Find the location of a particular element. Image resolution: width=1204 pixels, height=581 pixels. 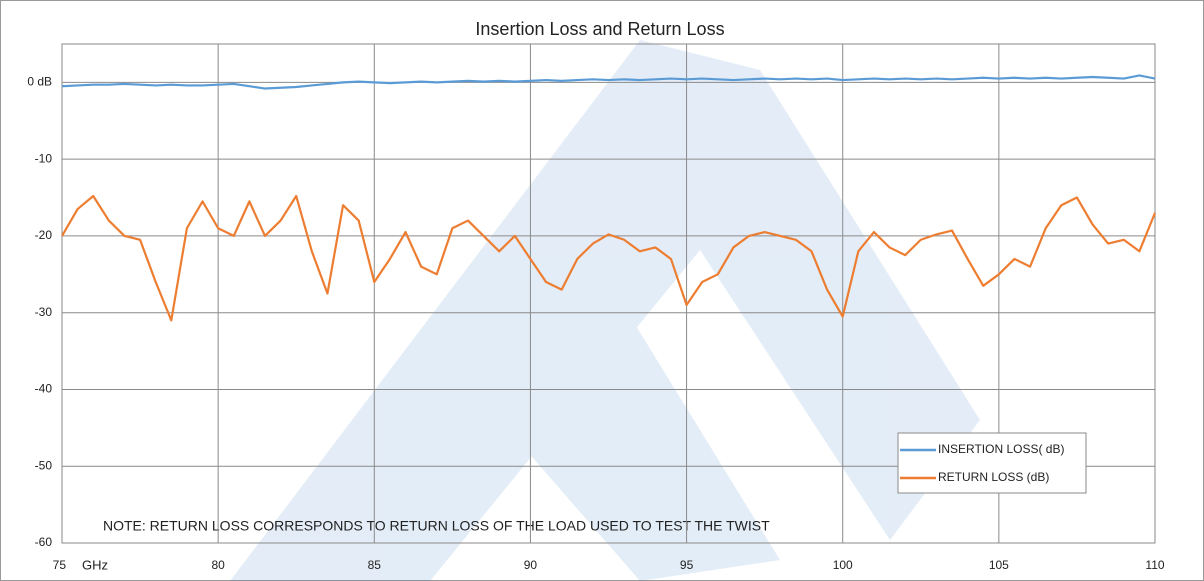

y-tick-label: -30 is located at coordinates (44, 312).